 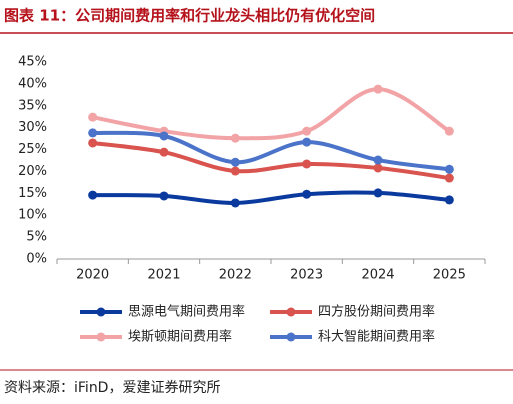 I want to click on y-tick-label: 15%, so click(x=32, y=193).